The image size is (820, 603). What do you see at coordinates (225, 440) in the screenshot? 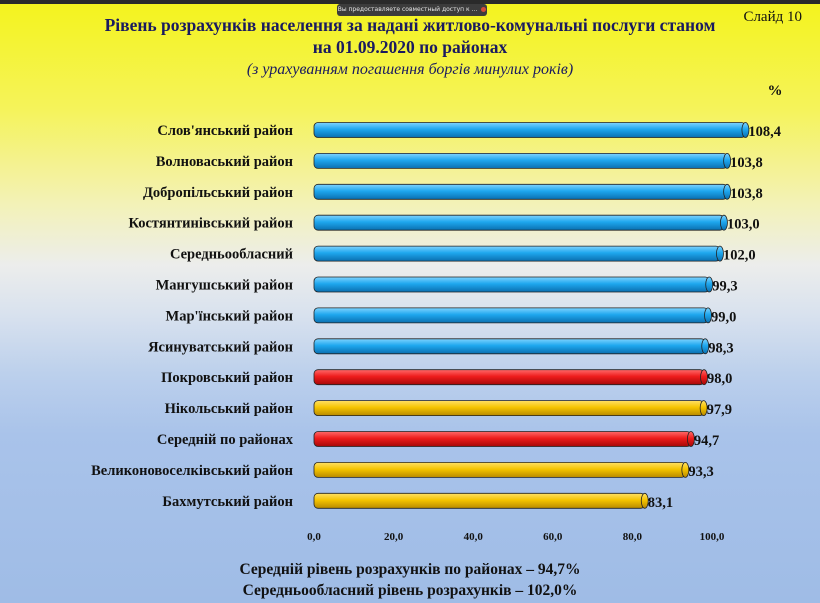
I see `category-label: Середній по районах` at bounding box center [225, 440].